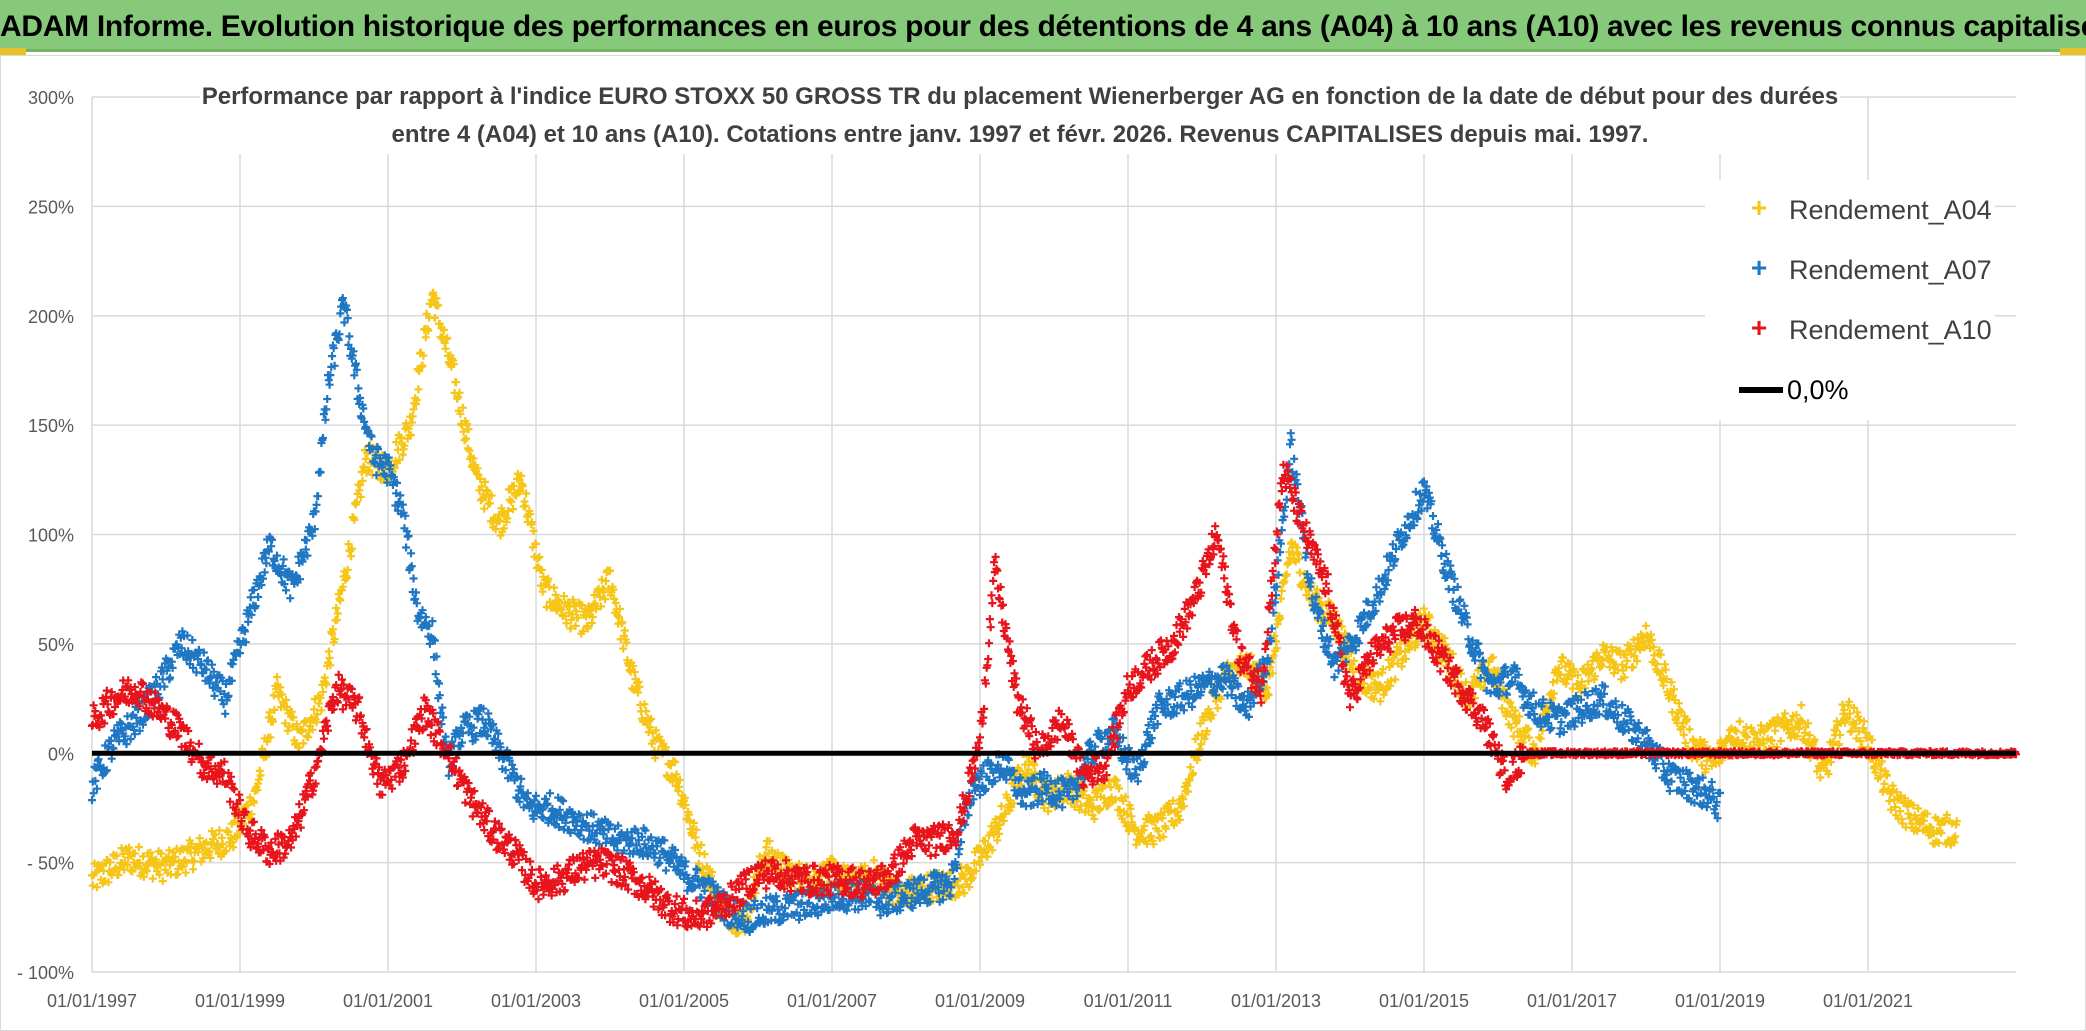  Describe the element at coordinates (2073, 52) in the screenshot. I see `banner-corner-right` at that location.